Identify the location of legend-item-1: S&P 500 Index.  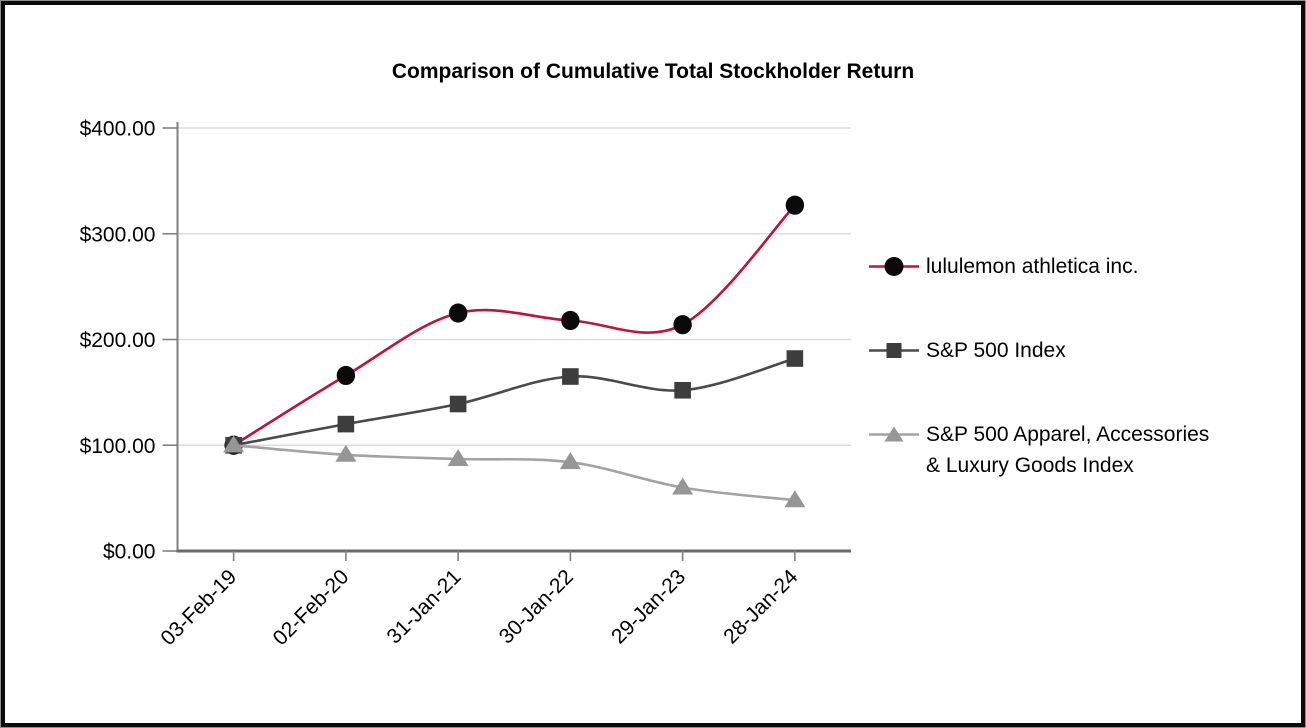
(1039, 350).